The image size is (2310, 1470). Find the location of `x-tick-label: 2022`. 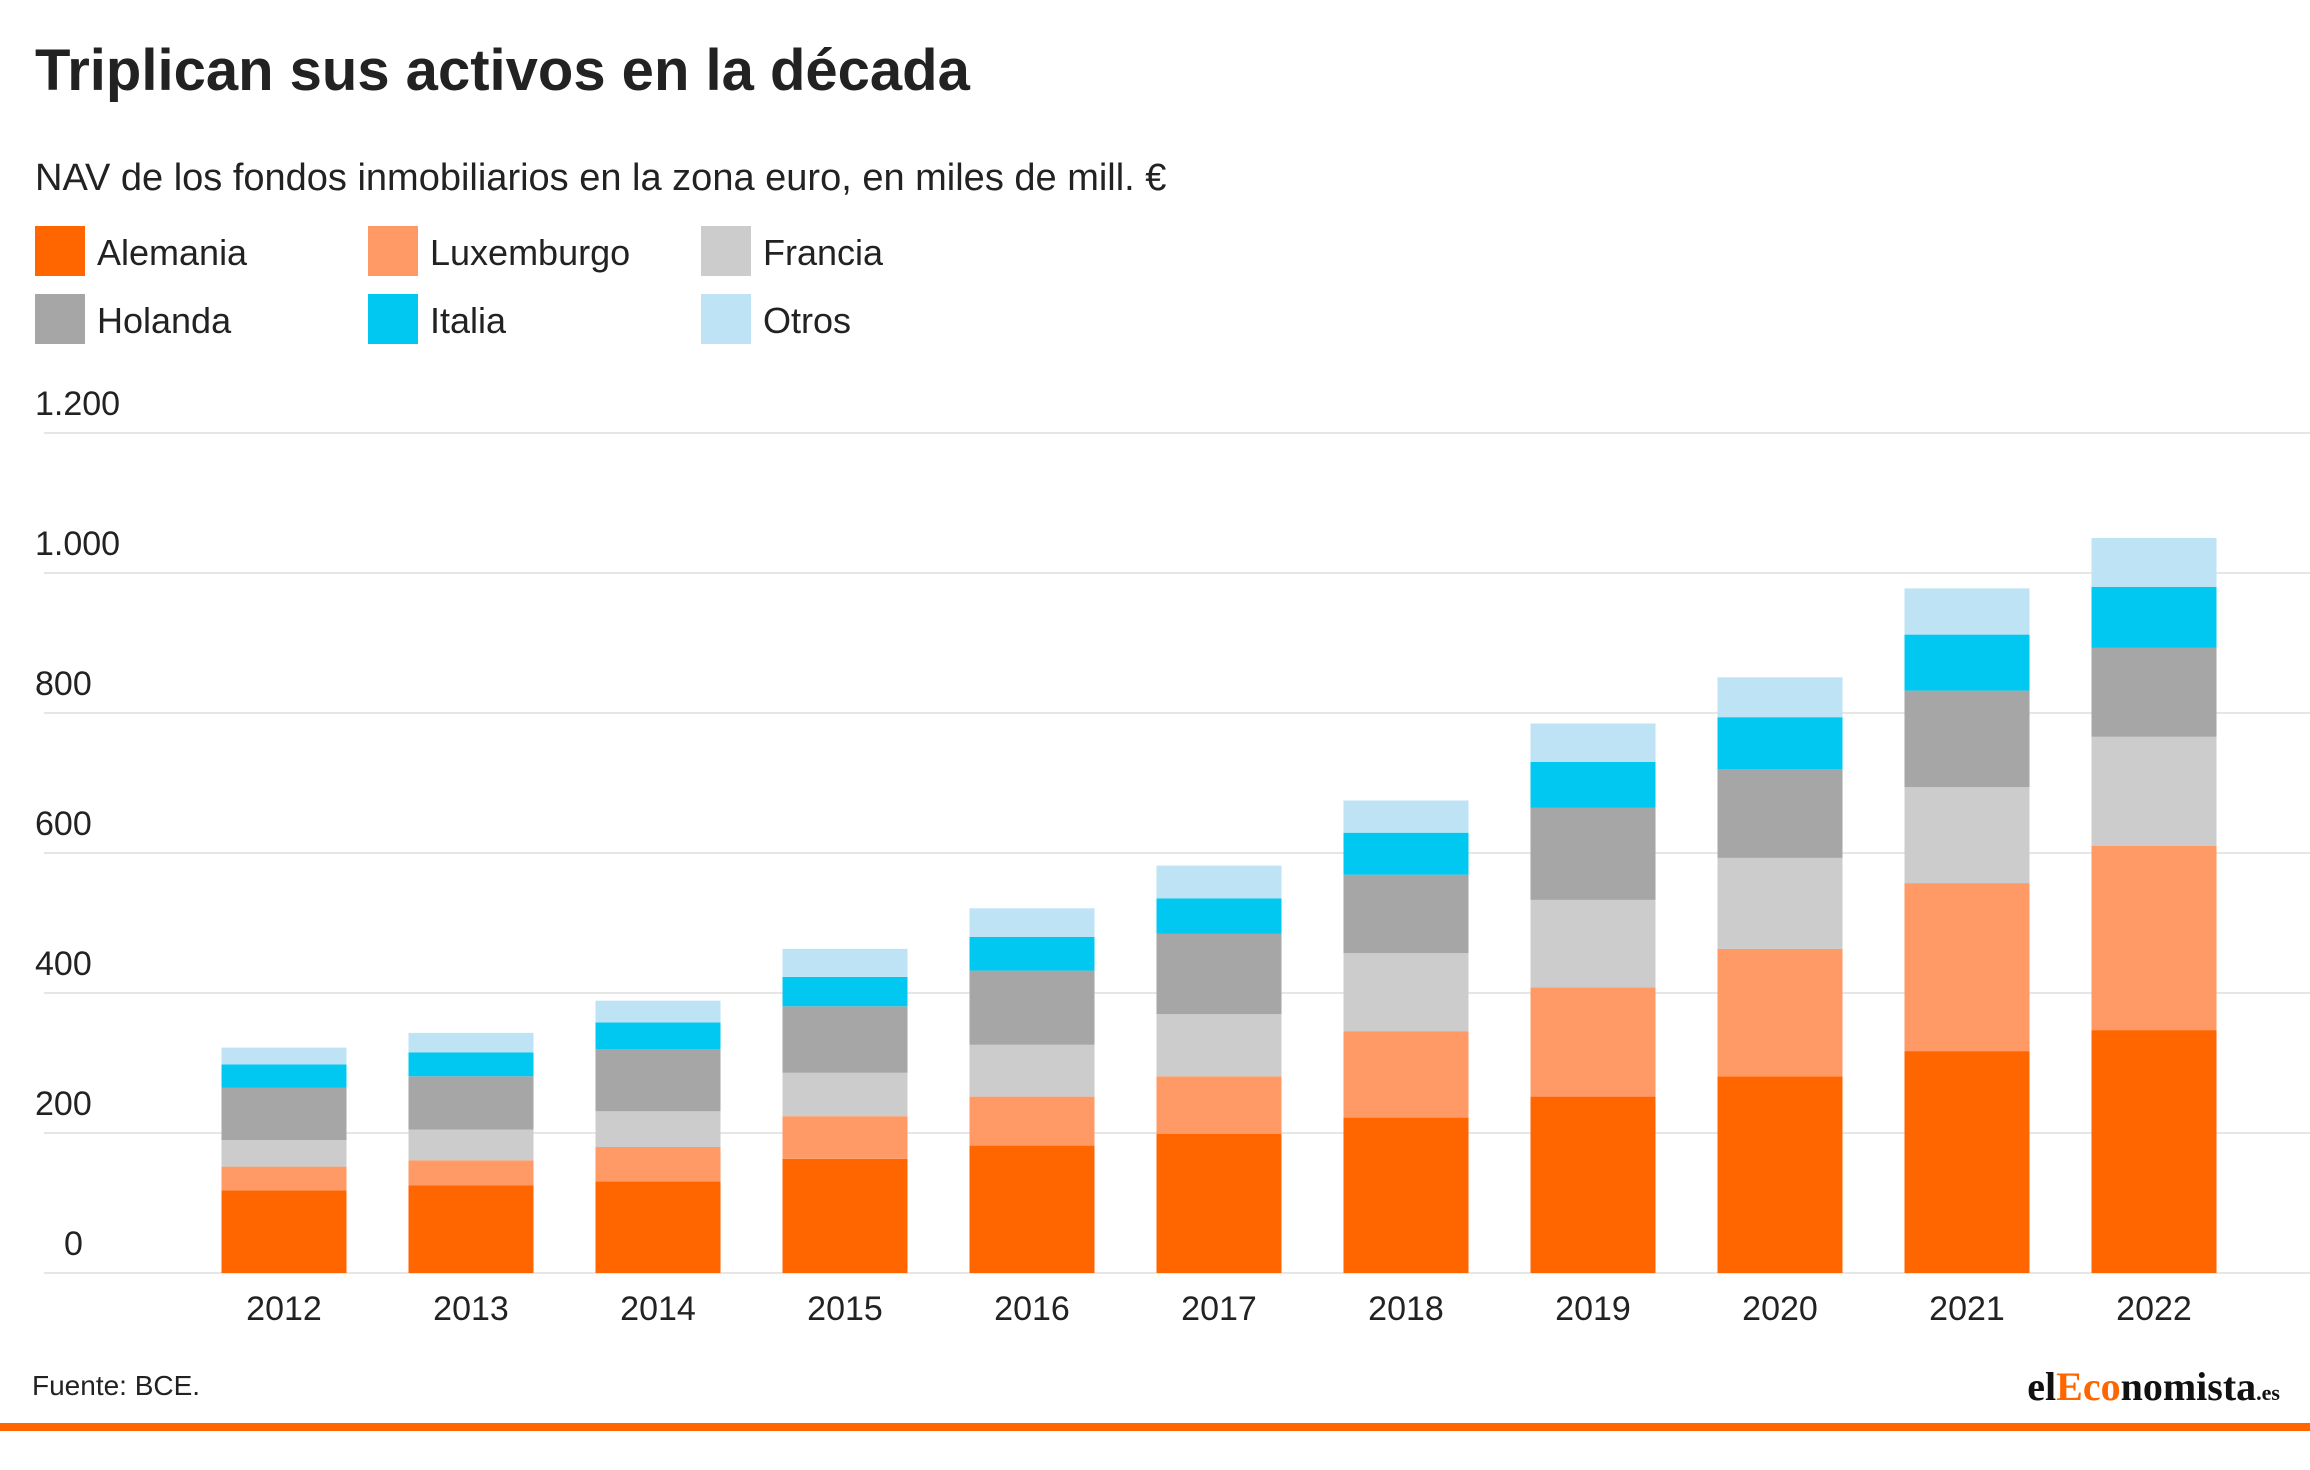

x-tick-label: 2022 is located at coordinates (2154, 1309).